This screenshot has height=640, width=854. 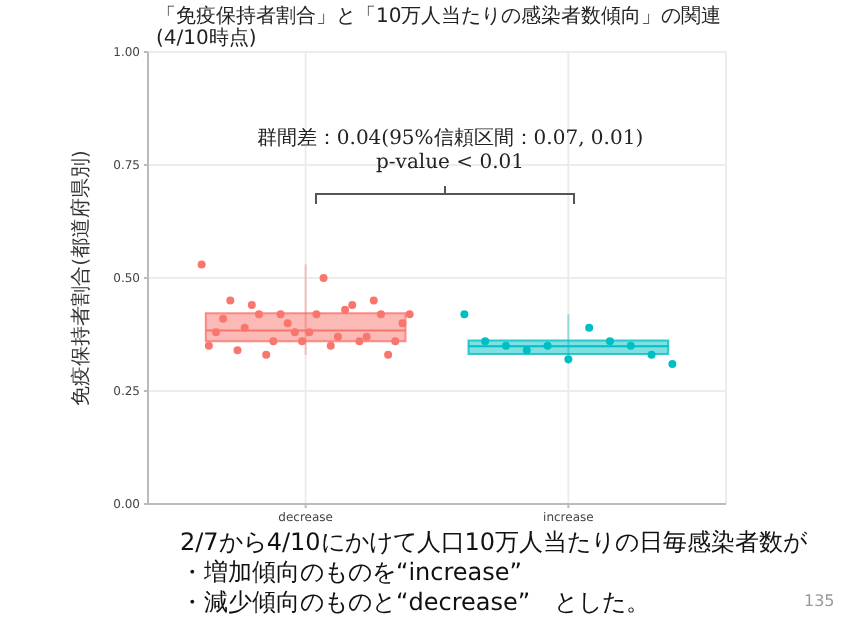 What do you see at coordinates (439, 17) in the screenshot?
I see `chart-title: 「免疫保持者割合」と「10万人当たりの感染者数傾向」の関連` at bounding box center [439, 17].